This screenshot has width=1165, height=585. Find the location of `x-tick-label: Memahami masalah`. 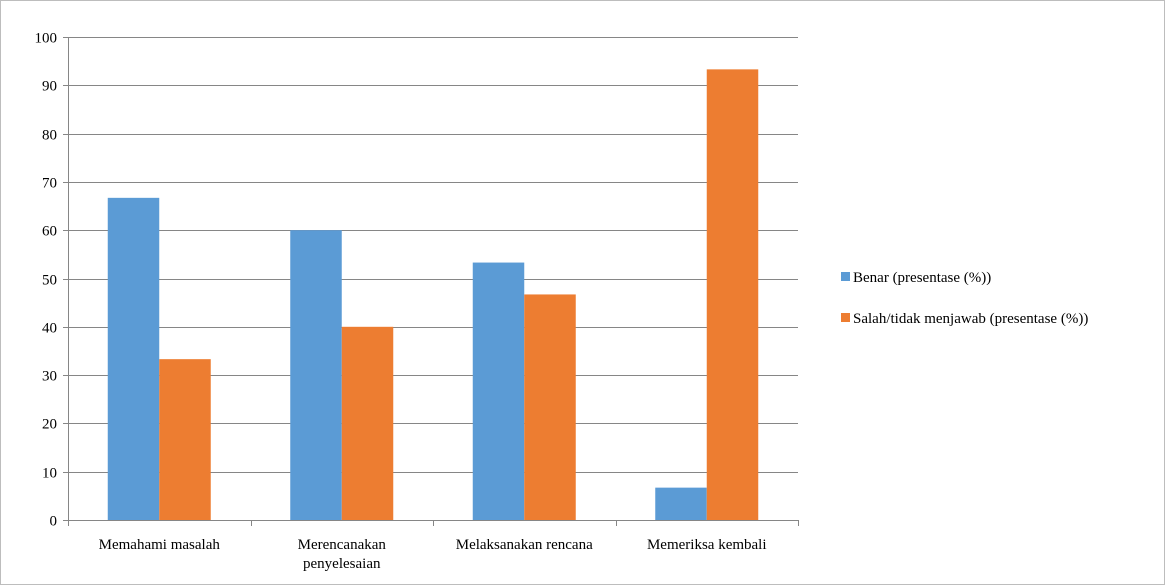

x-tick-label: Memahami masalah is located at coordinates (160, 545).